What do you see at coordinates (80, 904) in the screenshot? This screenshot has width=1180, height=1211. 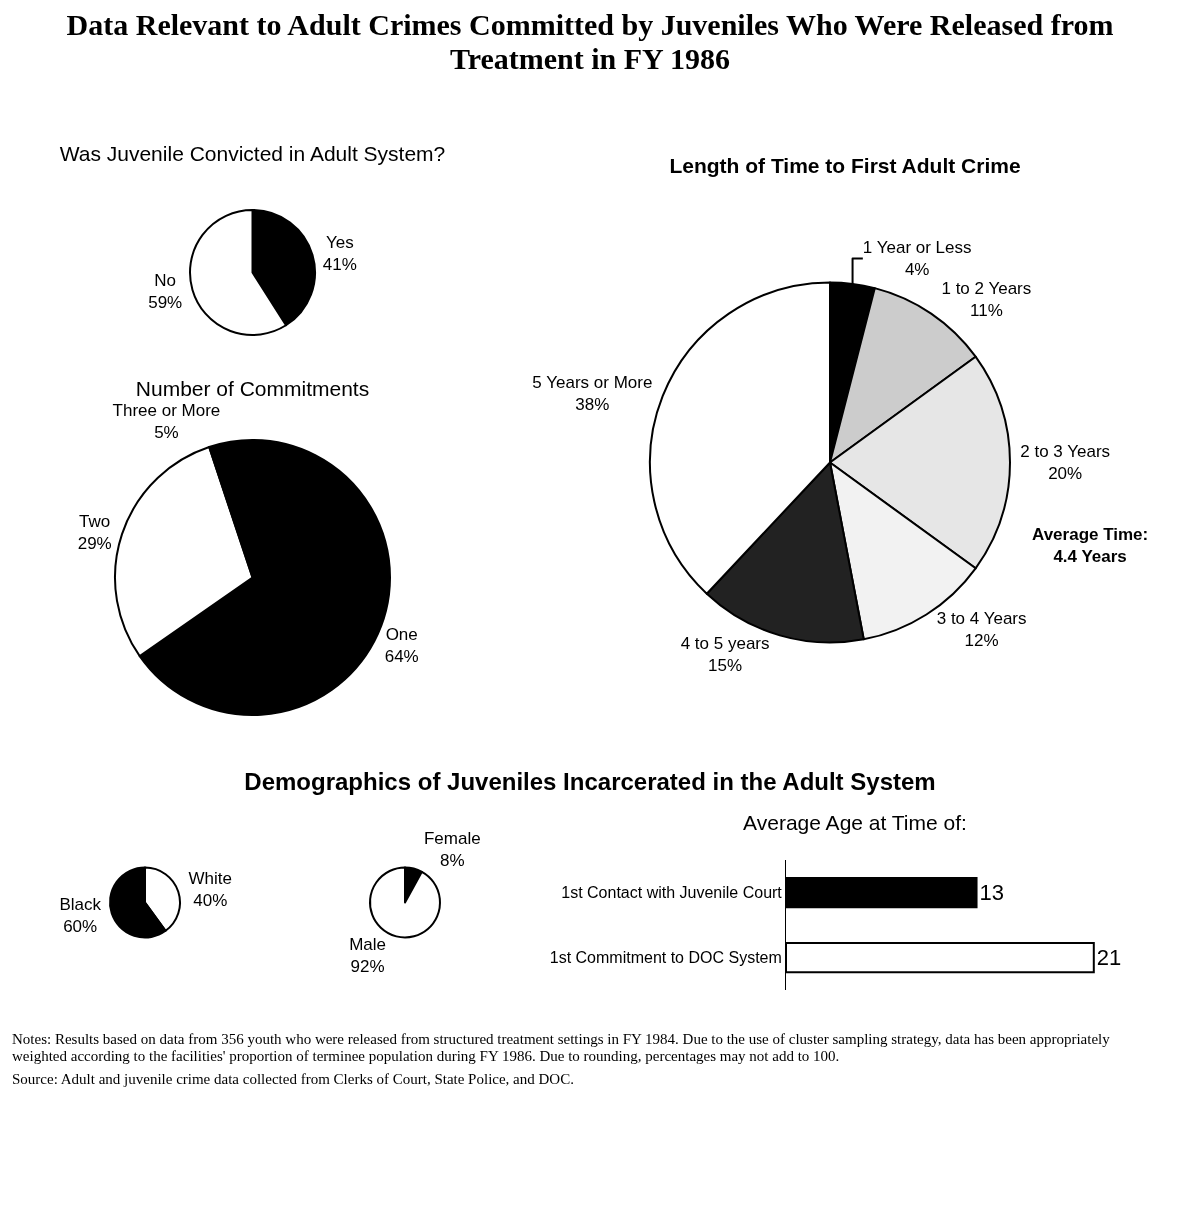 I see `slice-label: Black` at bounding box center [80, 904].